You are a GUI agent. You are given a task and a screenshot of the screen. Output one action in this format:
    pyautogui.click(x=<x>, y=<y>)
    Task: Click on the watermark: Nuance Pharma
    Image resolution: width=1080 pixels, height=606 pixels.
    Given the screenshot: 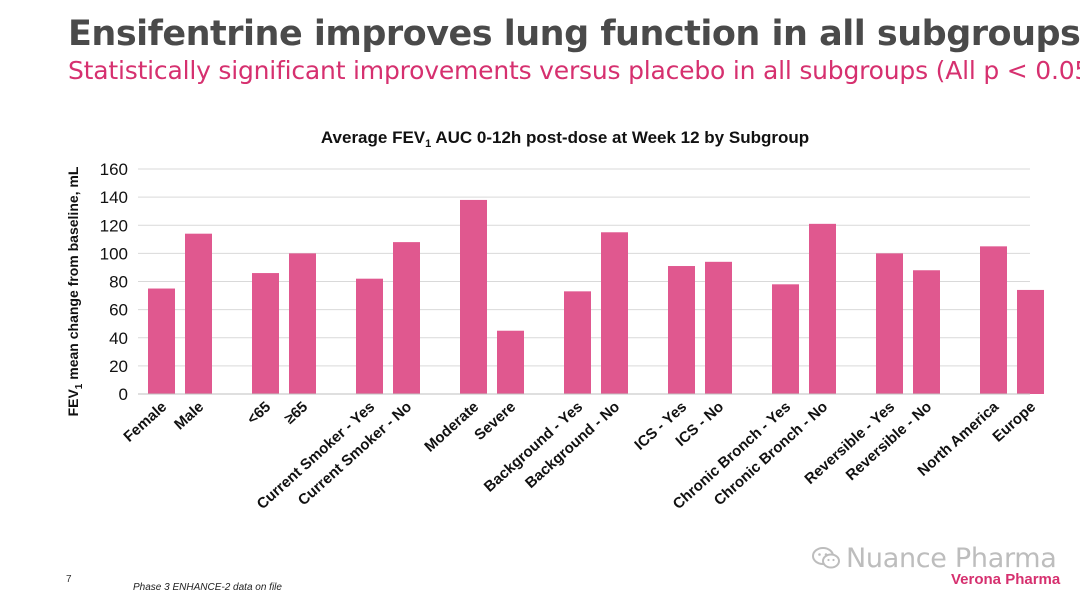 What is the action you would take?
    pyautogui.click(x=934, y=558)
    